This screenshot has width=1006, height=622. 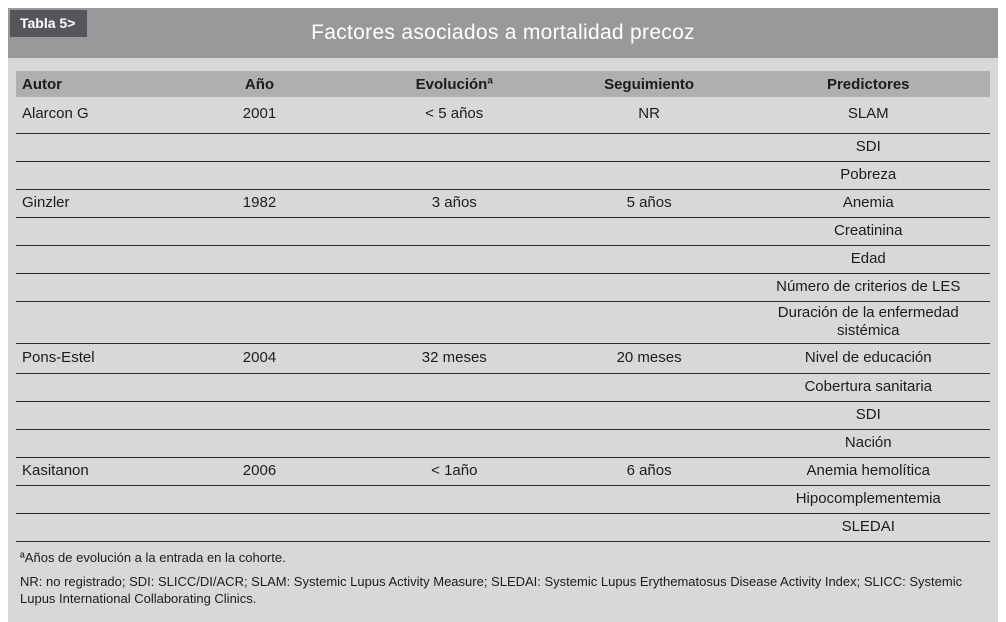 I want to click on table-title: Factores asociados a mortalidad precoz, so click(x=503, y=32).